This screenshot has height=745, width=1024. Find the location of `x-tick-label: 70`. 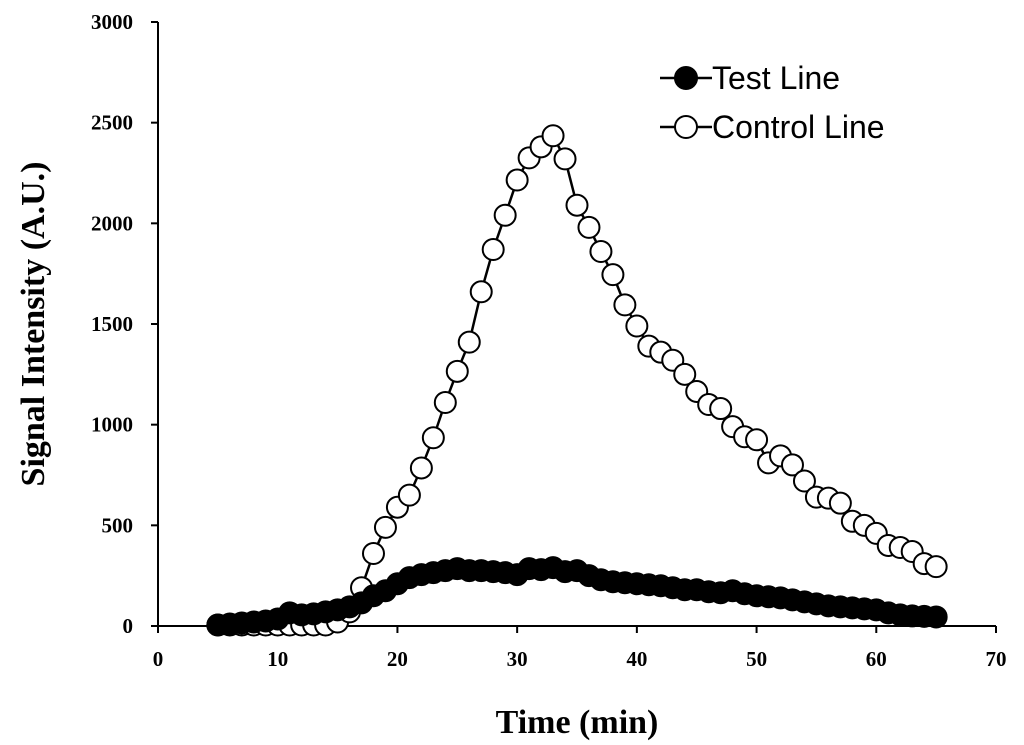

x-tick-label: 70 is located at coordinates (996, 659).